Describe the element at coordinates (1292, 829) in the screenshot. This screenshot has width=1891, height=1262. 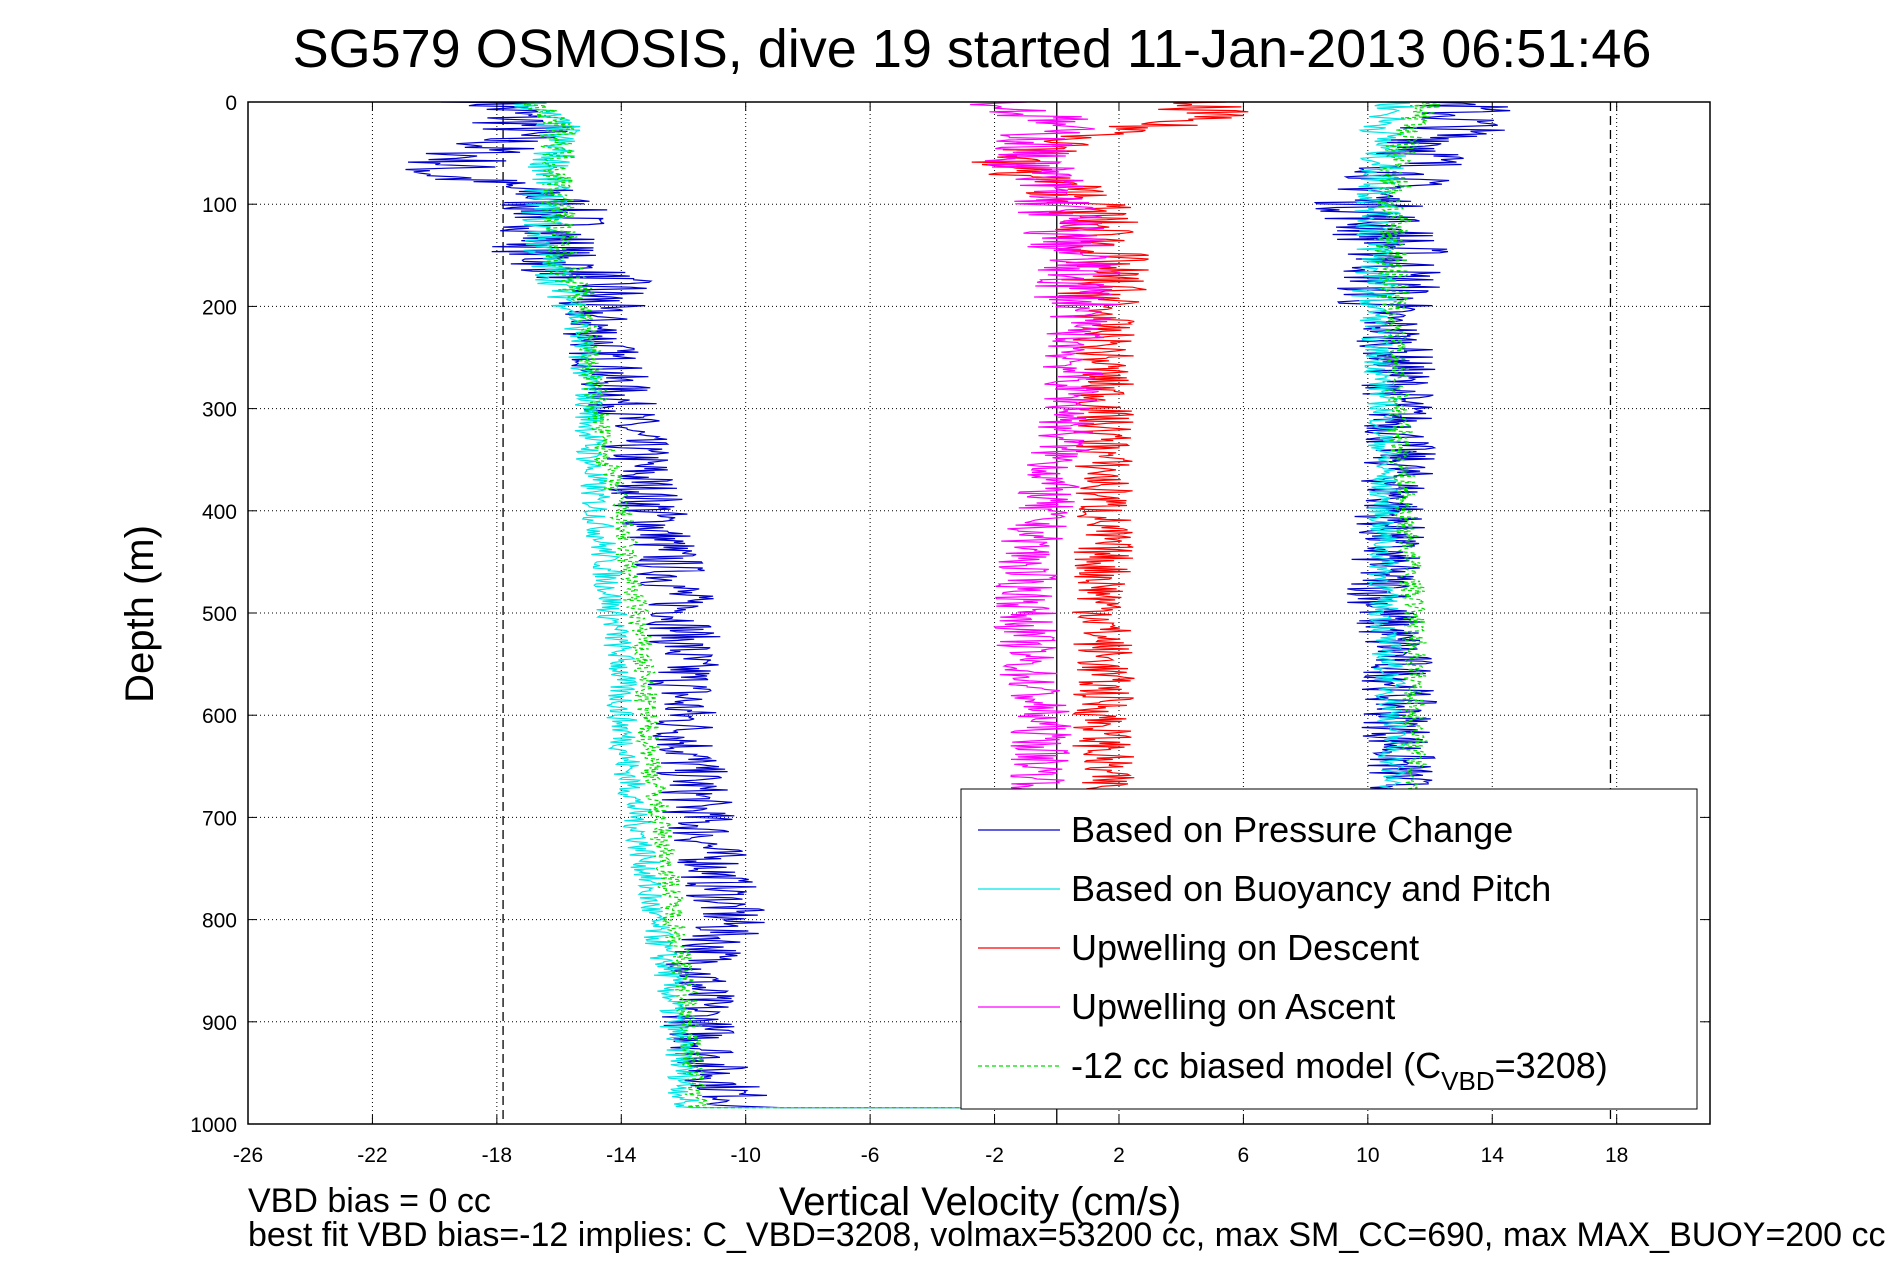
I see `legend-label: Based on Pressure Change` at that location.